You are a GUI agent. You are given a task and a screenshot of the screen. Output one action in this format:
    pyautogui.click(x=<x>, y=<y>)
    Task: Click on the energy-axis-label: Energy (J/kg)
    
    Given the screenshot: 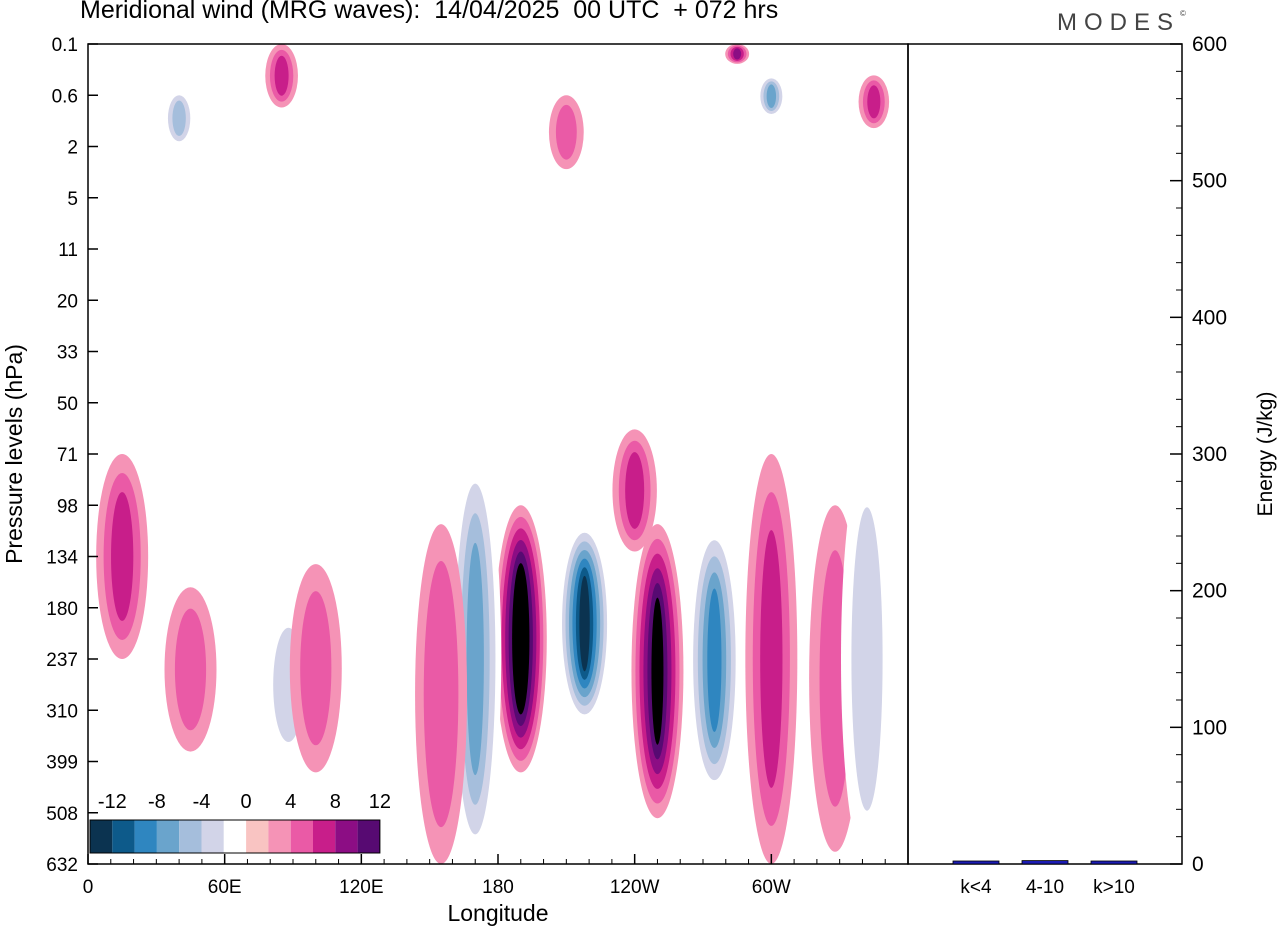 What is the action you would take?
    pyautogui.click(x=1265, y=454)
    